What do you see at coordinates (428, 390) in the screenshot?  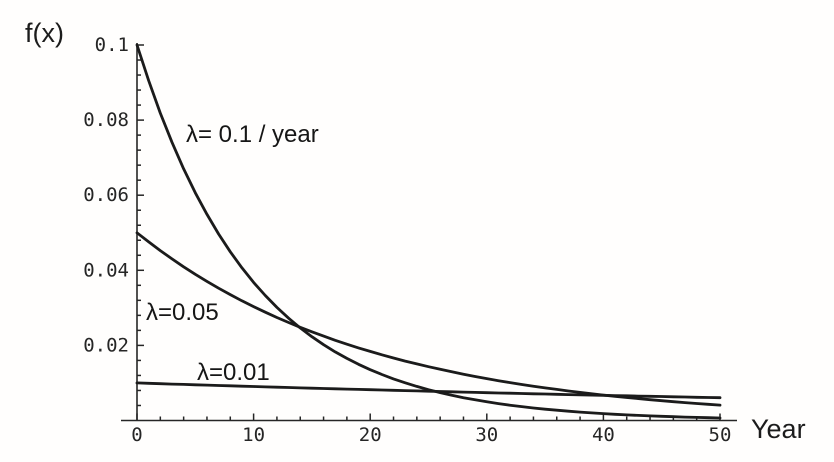 I see `curve-lambda-0.01` at bounding box center [428, 390].